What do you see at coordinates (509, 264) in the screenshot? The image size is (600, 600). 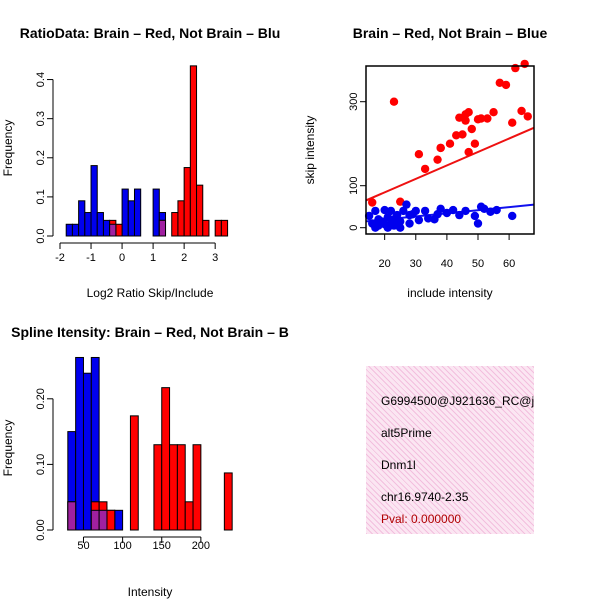 I see `panel2-x-tick-label: 60` at bounding box center [509, 264].